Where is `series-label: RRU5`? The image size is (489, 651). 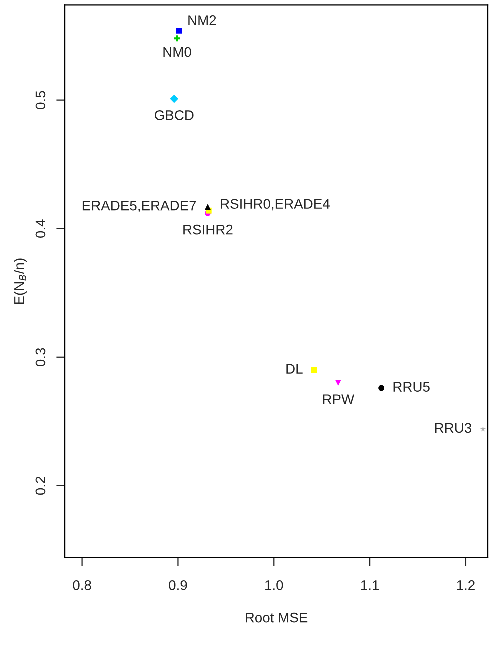 series-label: RRU5 is located at coordinates (412, 387).